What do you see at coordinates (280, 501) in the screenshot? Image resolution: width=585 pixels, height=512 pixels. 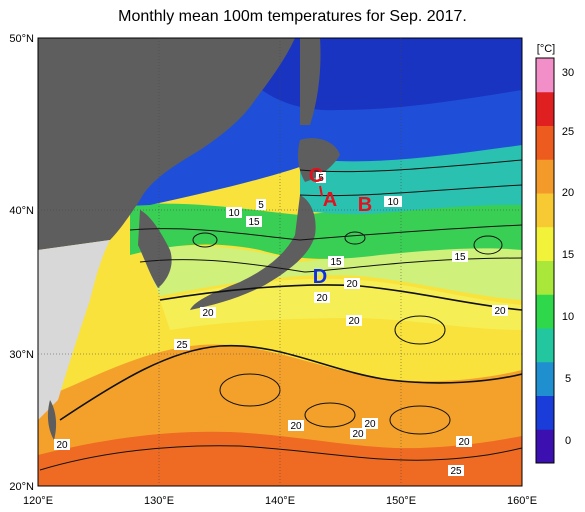 I see `lon-label-140e: 140°E` at bounding box center [280, 501].